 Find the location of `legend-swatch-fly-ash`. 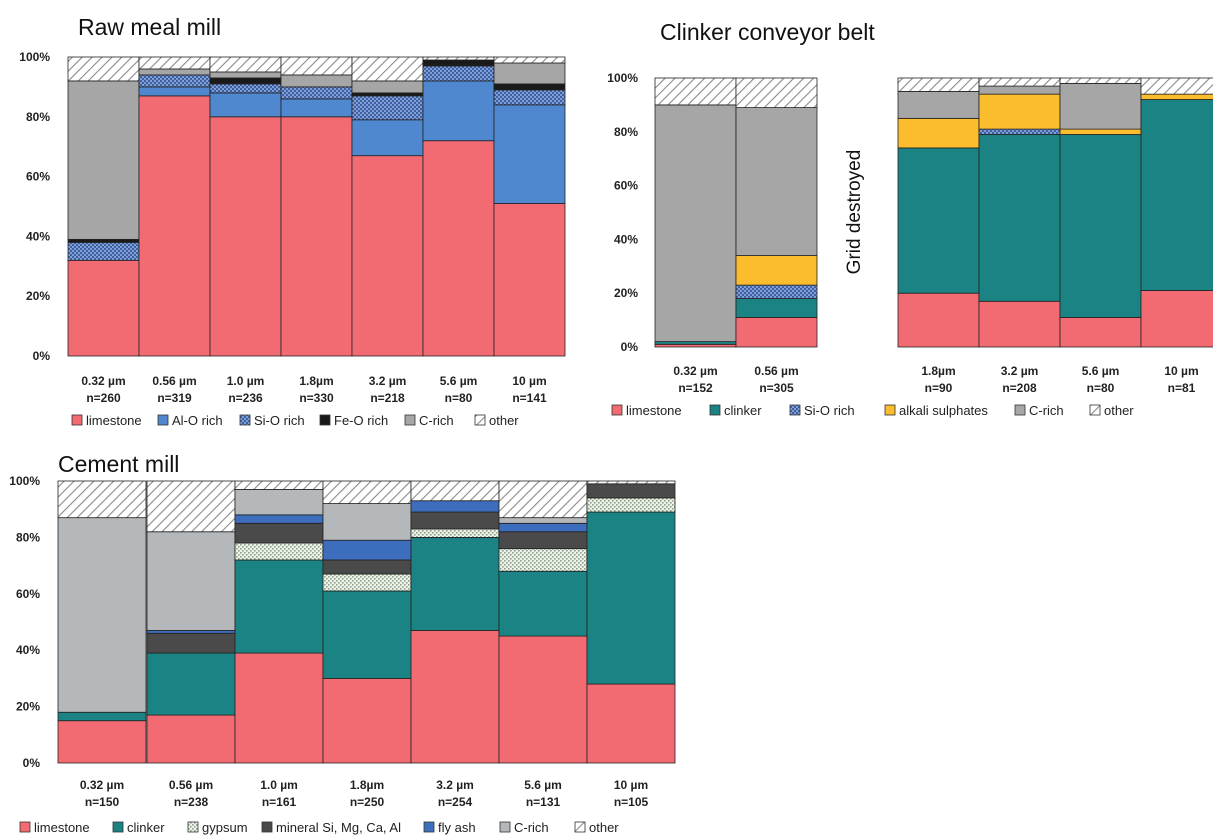

legend-swatch-fly-ash is located at coordinates (429, 827).